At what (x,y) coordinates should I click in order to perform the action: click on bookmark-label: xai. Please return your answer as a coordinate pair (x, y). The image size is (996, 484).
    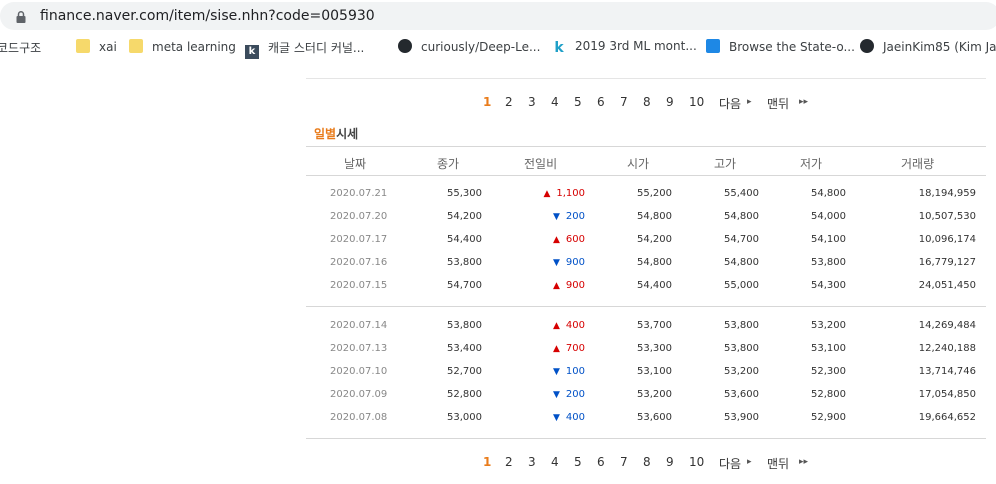
    Looking at the image, I should click on (108, 47).